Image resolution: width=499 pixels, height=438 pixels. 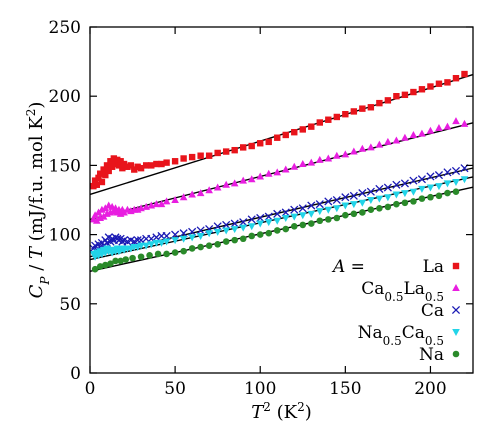 I want to click on y-tick-label: 200, so click(x=65, y=97).